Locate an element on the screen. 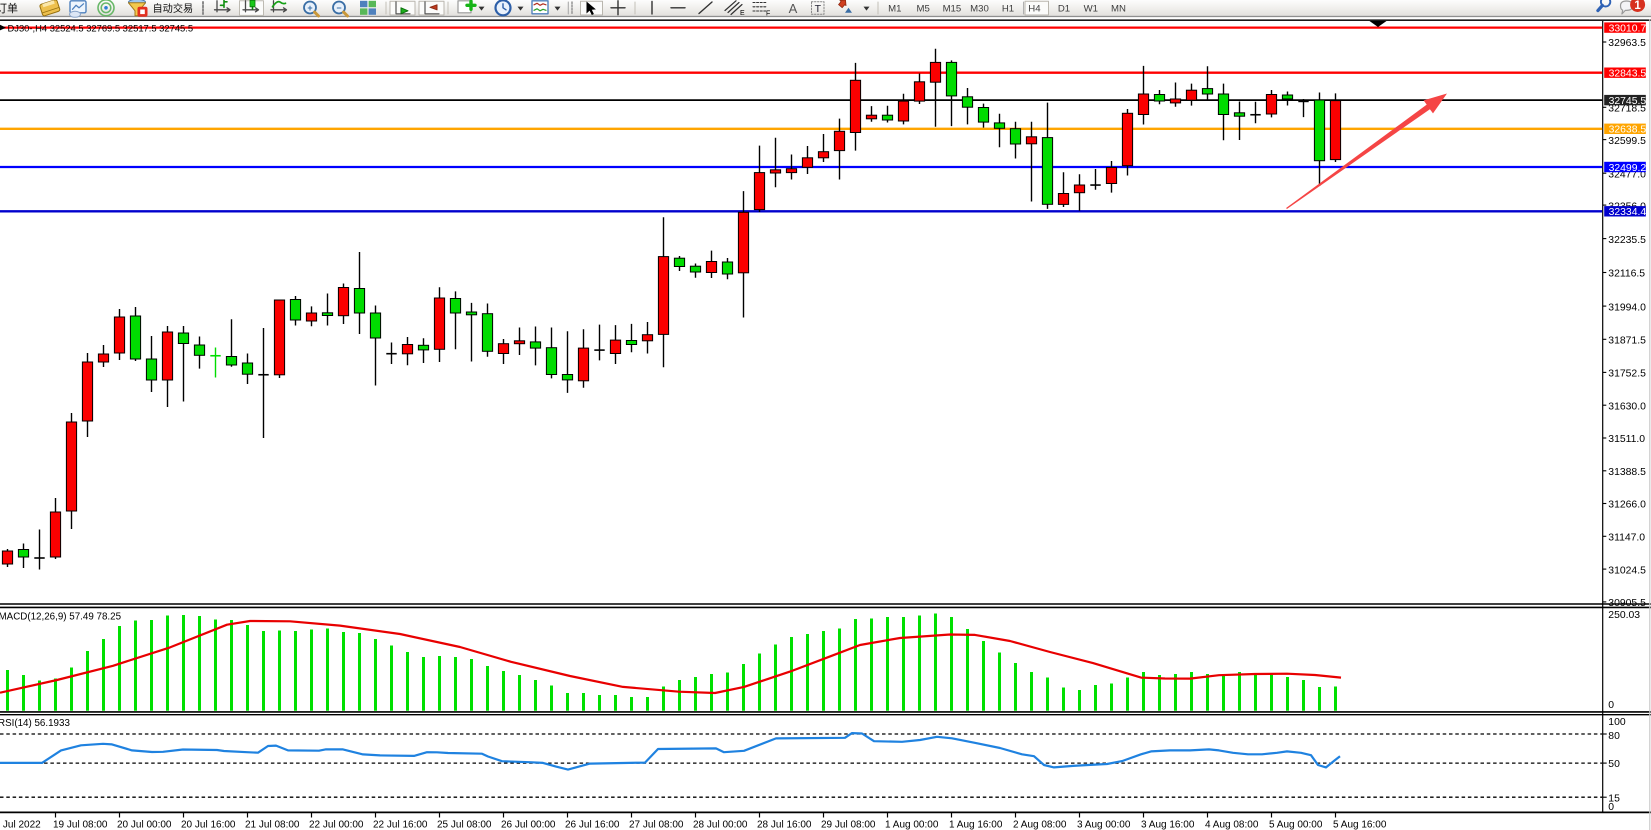 This screenshot has width=1651, height=830. svg-text: 32116.5 is located at coordinates (1626, 274).